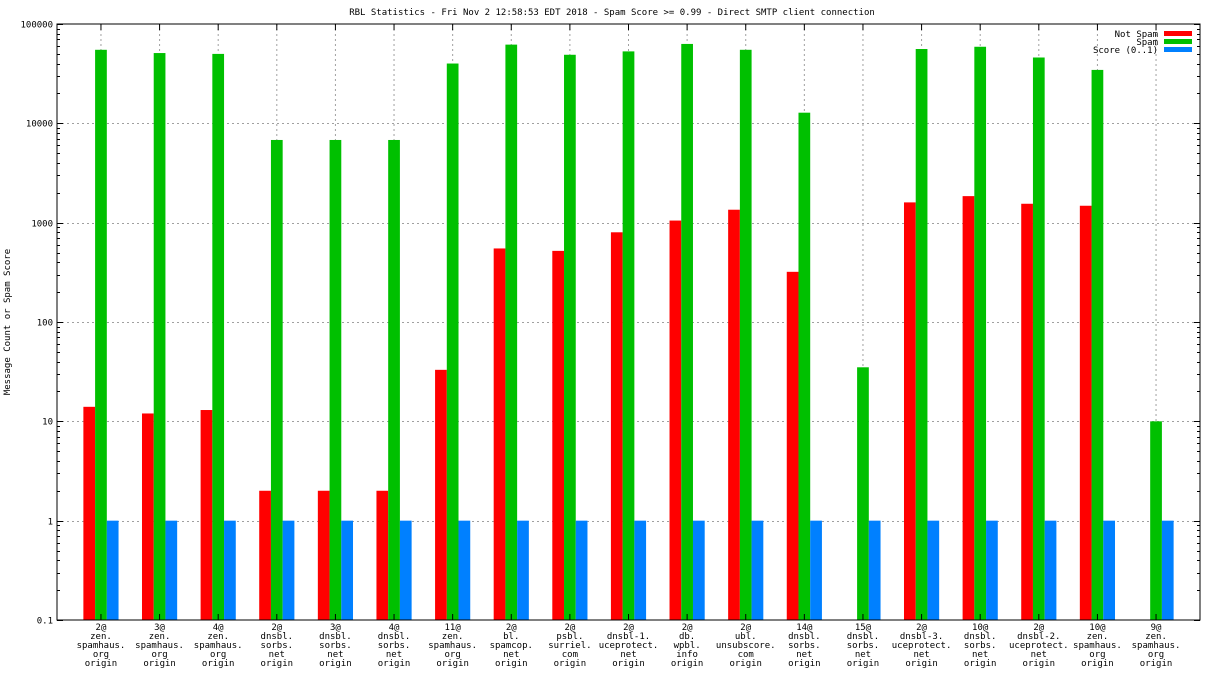  Describe the element at coordinates (569, 637) in the screenshot. I see `x-tick-label: psbl.` at that location.